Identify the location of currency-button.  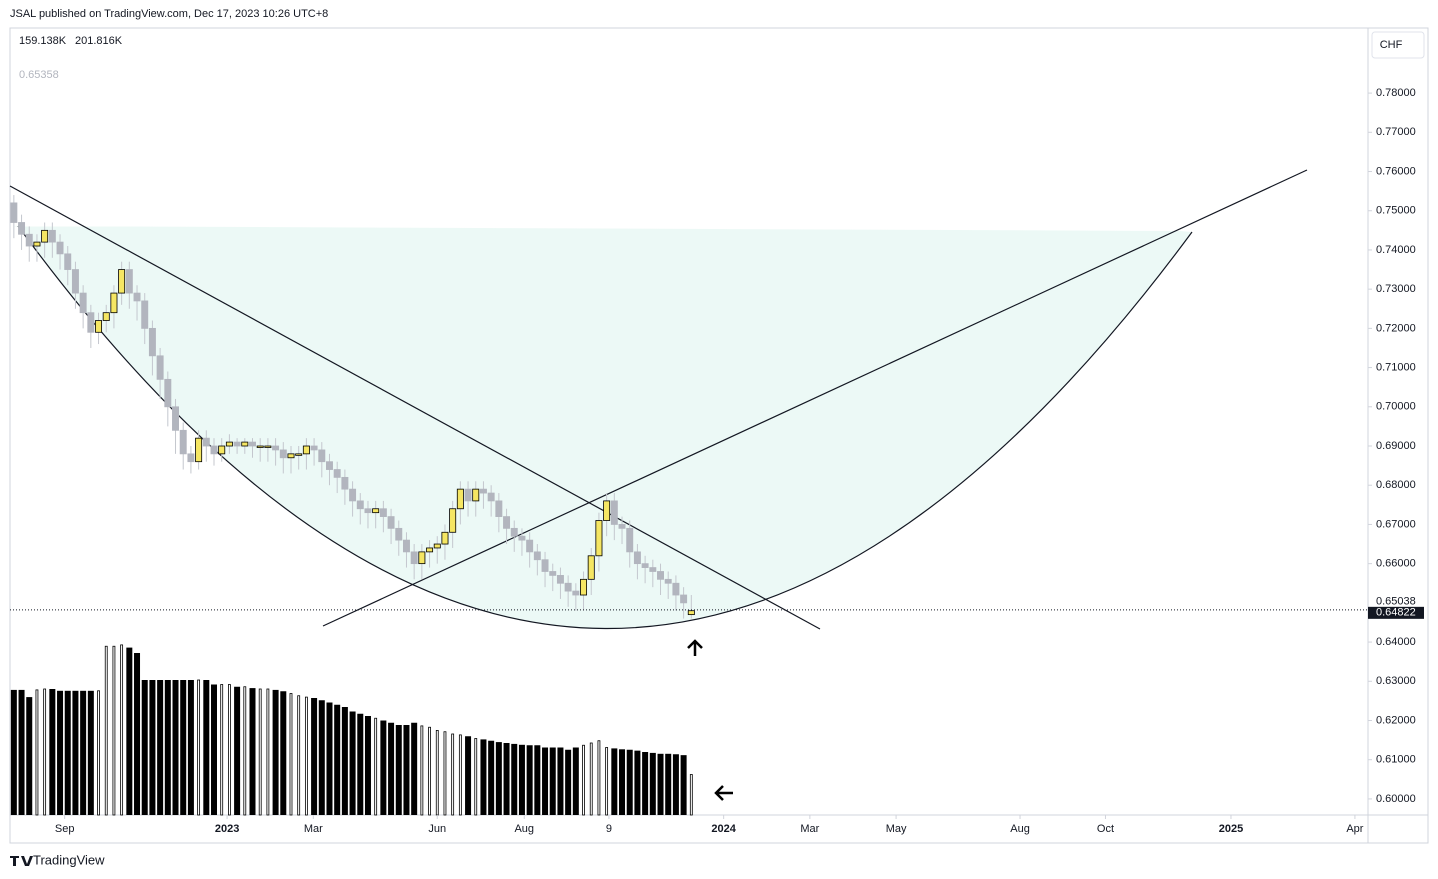
(1398, 45).